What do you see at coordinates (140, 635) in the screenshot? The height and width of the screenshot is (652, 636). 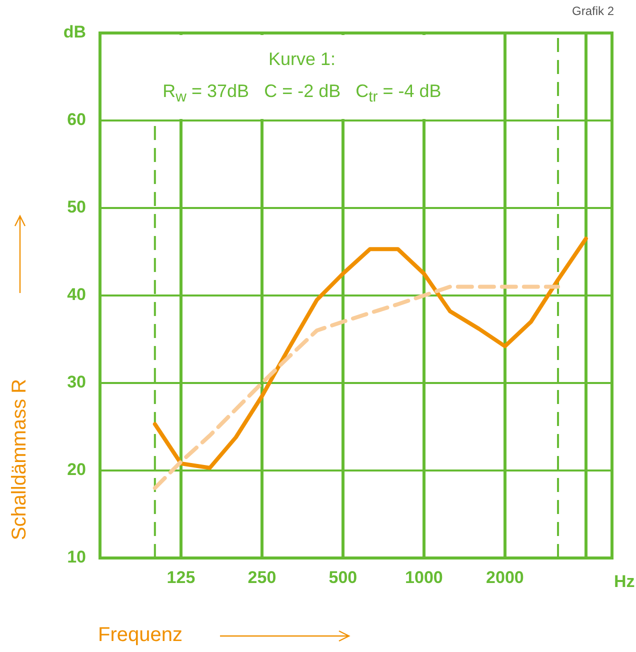 I see `x-axis-title: Frequenz` at bounding box center [140, 635].